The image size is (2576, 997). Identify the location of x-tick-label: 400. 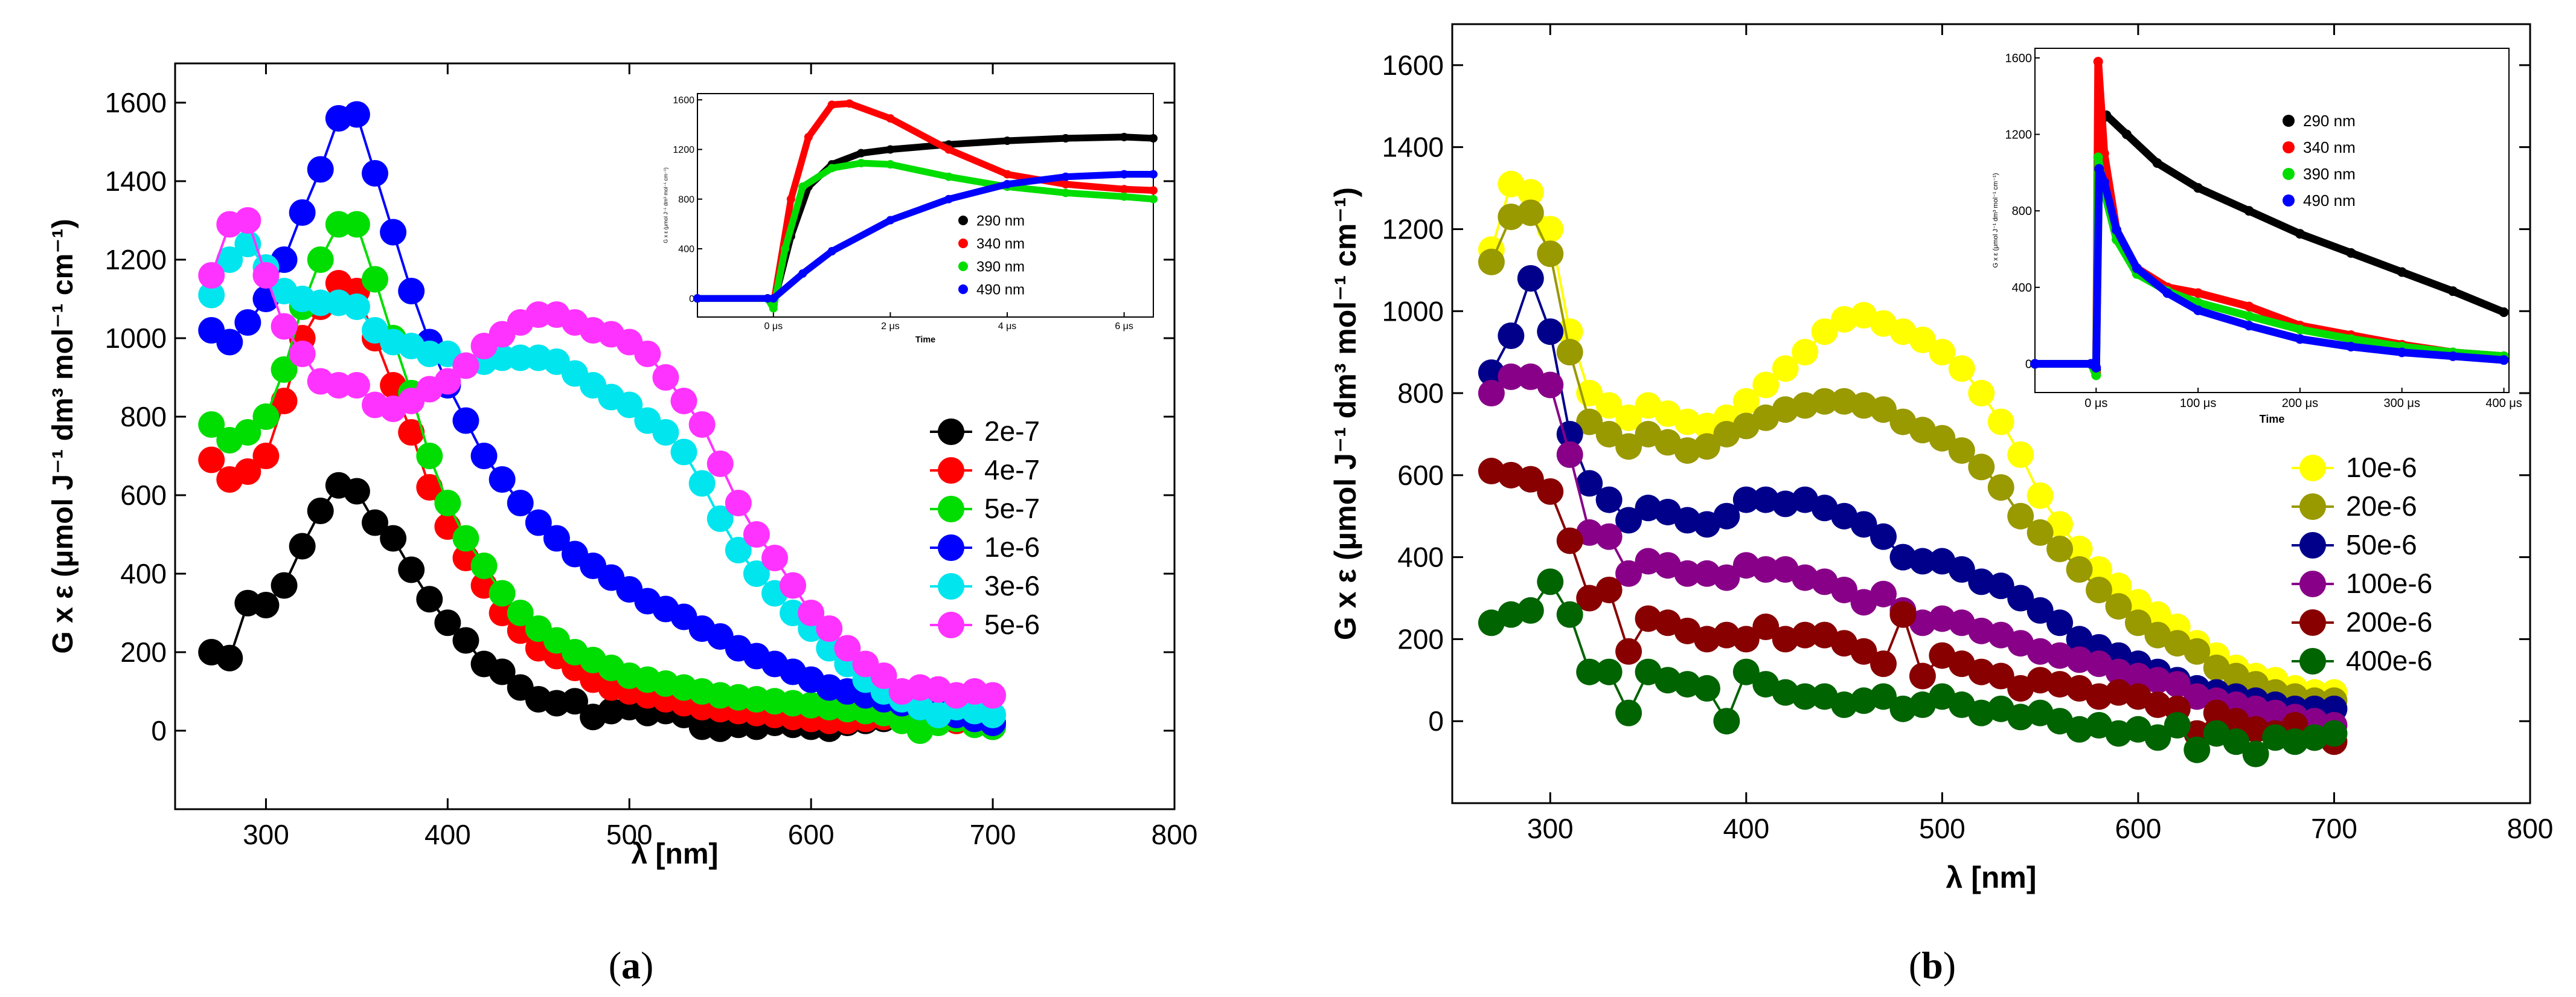
(1746, 828).